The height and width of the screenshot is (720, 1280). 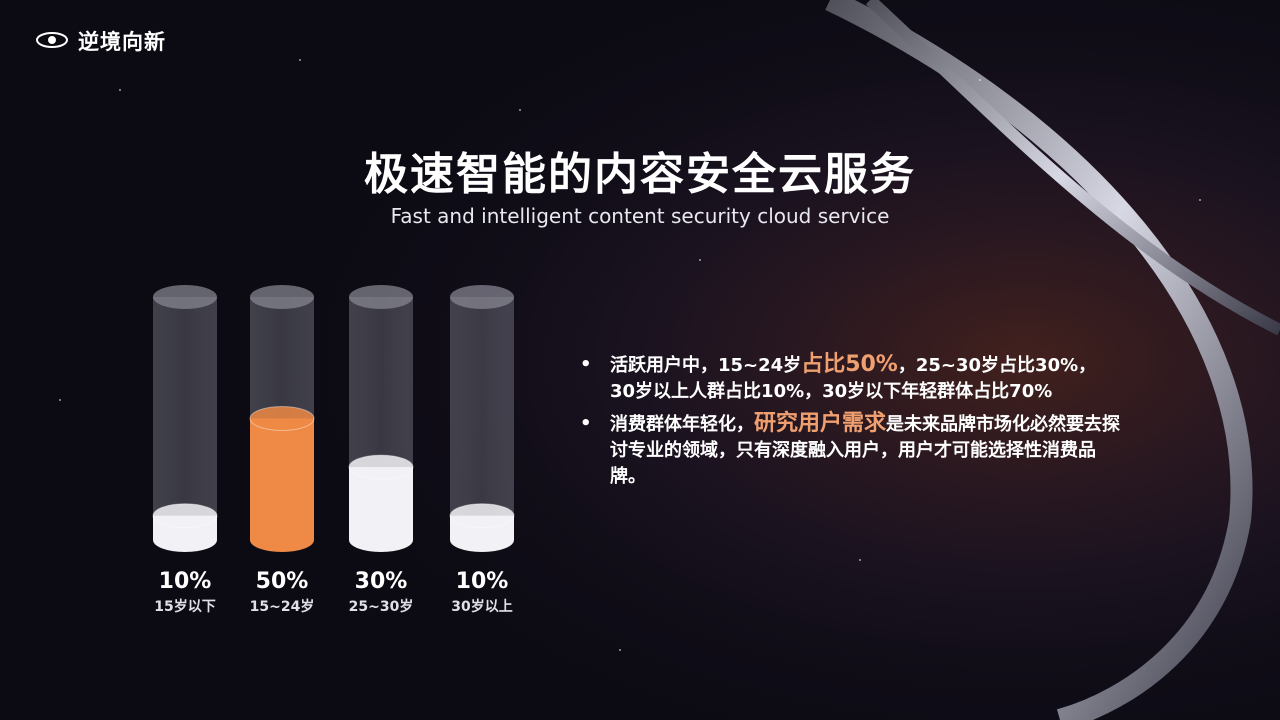 I want to click on highlight-text: 占比50%, so click(x=849, y=364).